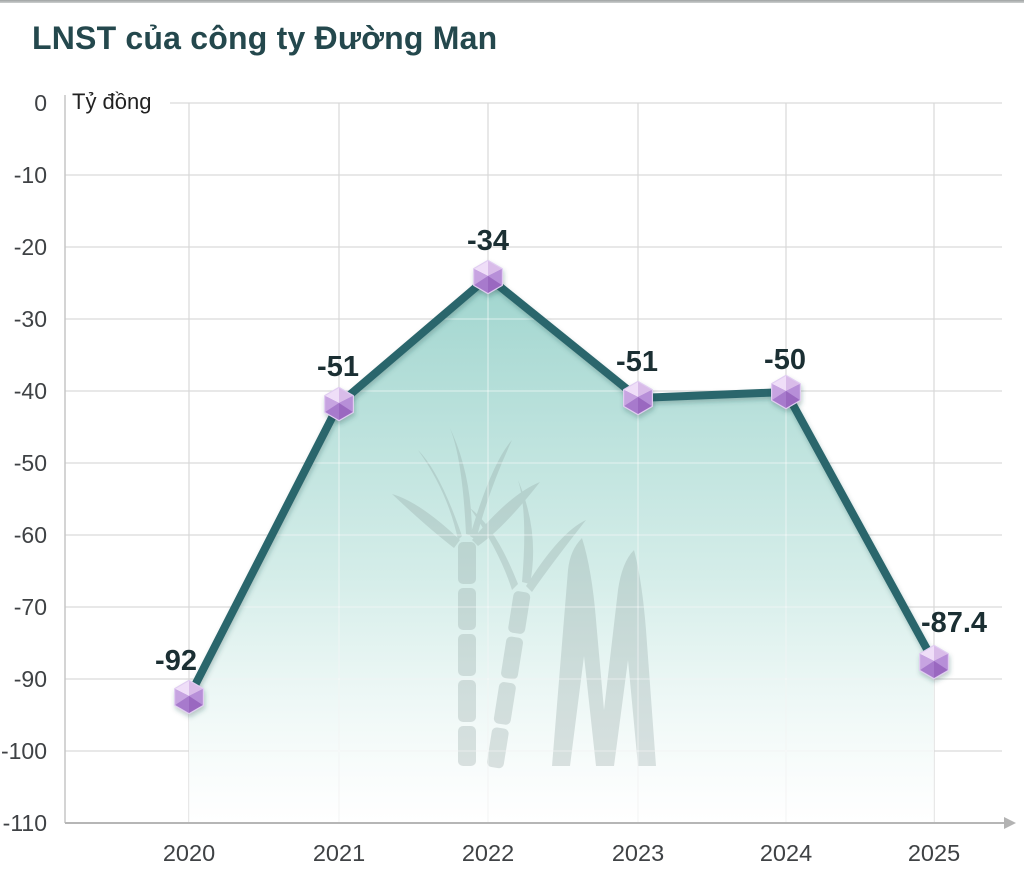 The height and width of the screenshot is (873, 1024). I want to click on y-tick--40: -40, so click(30, 391).